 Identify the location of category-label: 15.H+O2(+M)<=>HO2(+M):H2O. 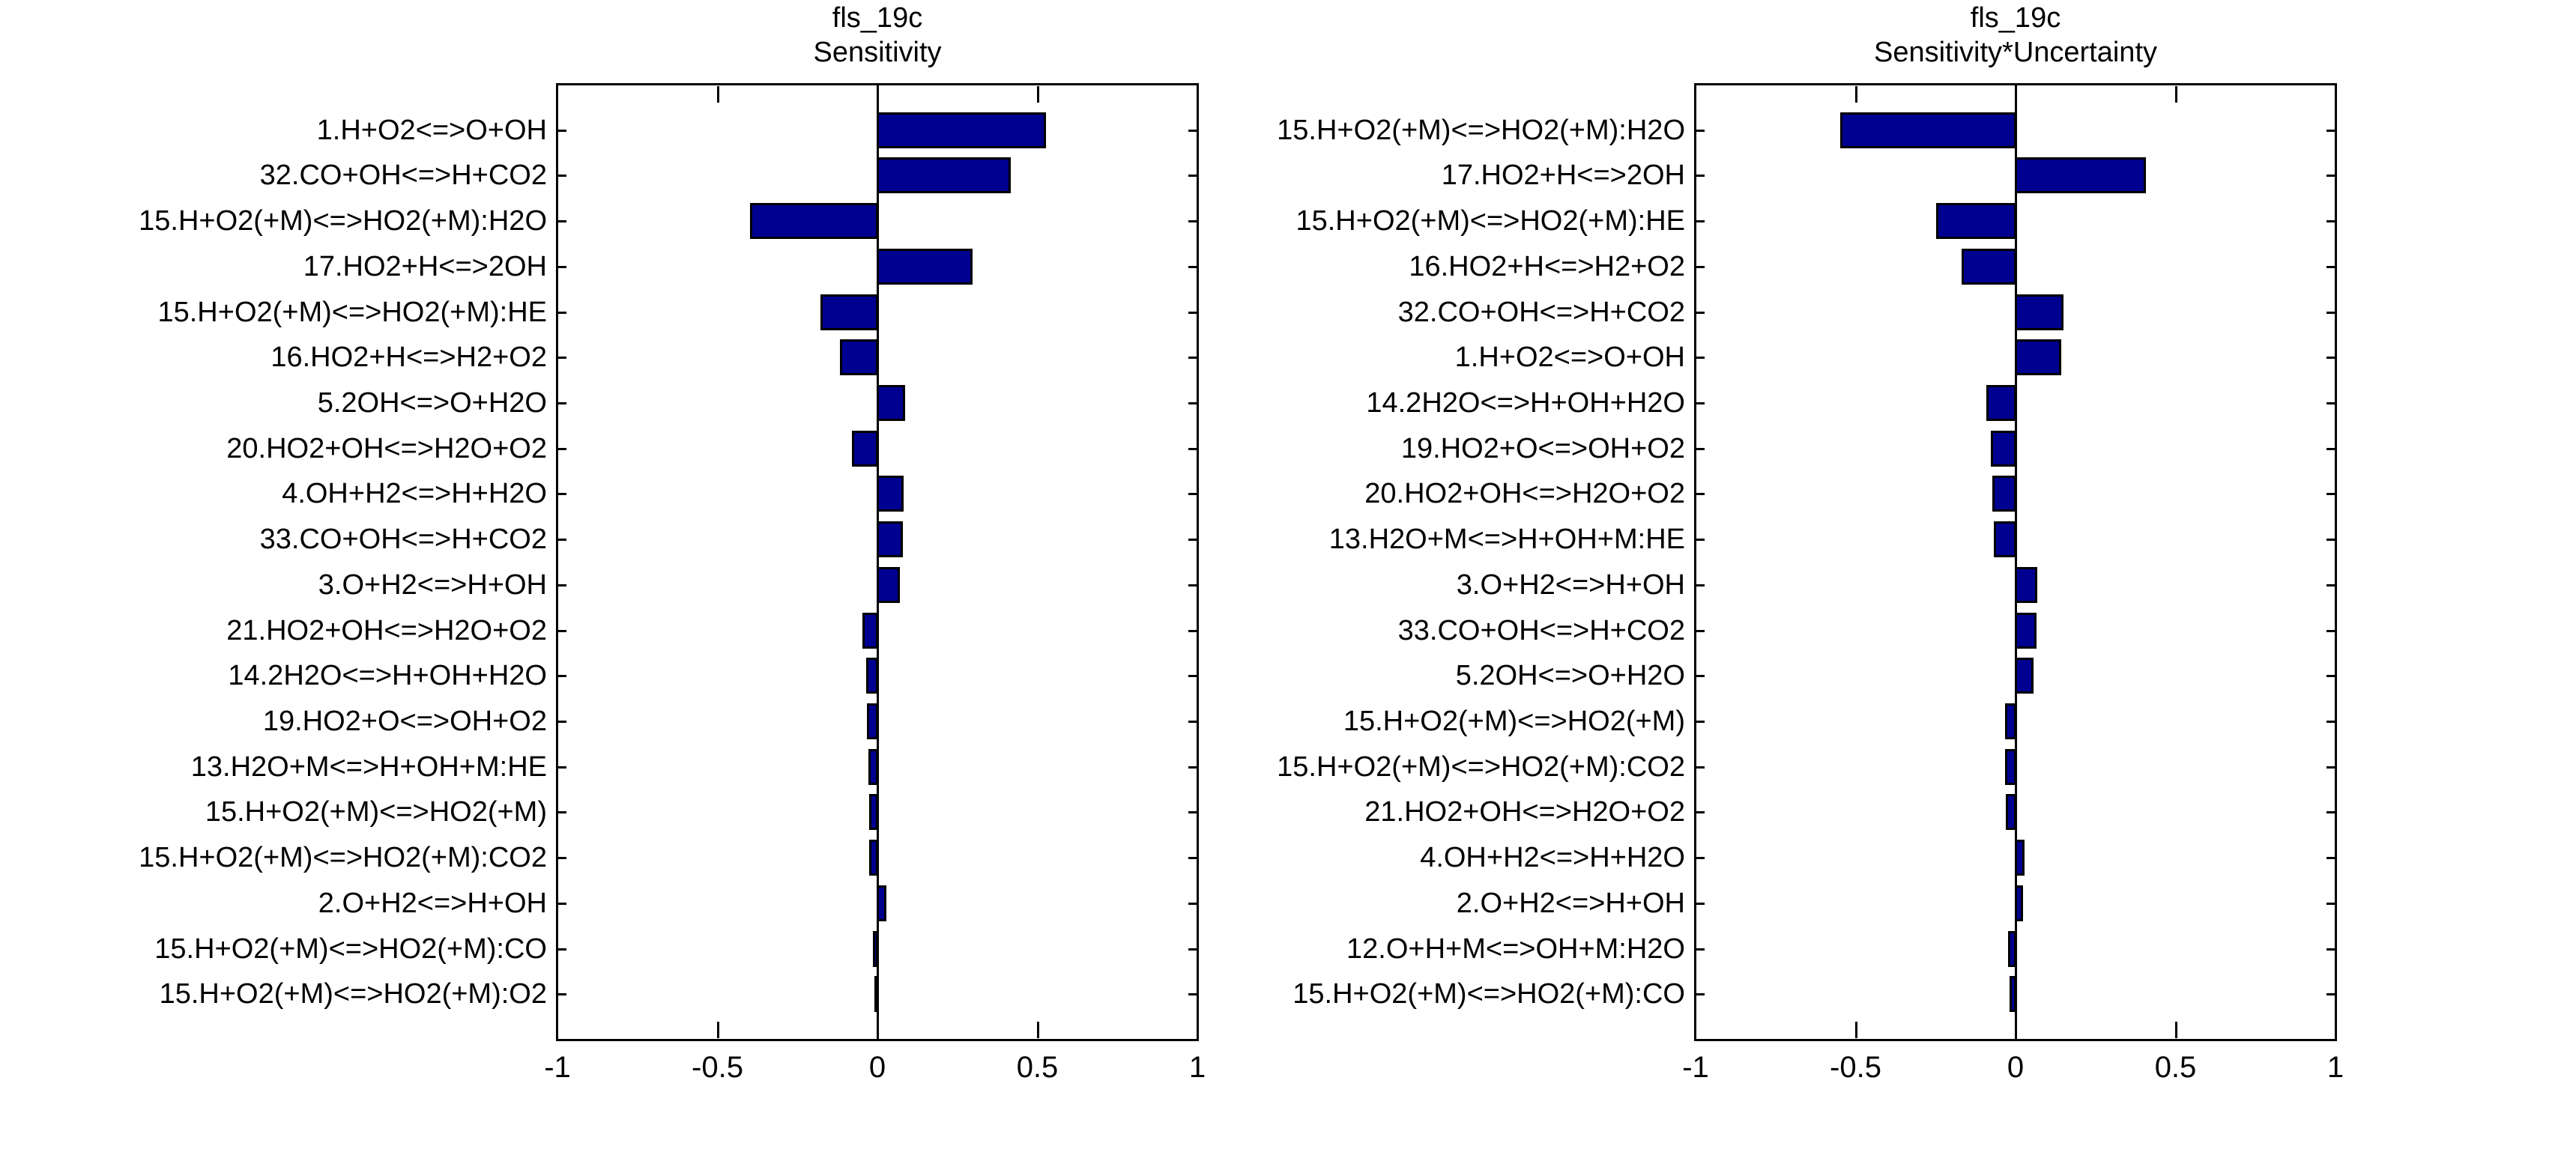
(1481, 130).